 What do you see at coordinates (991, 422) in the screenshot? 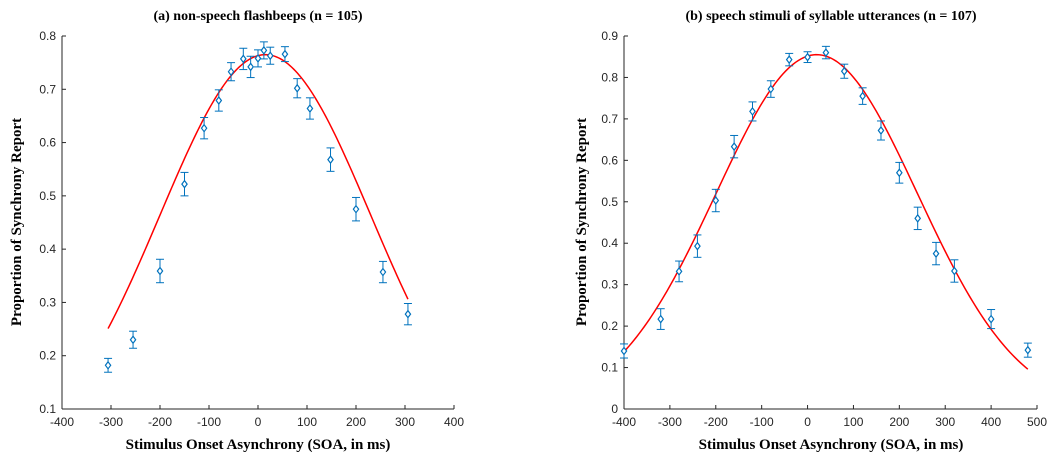
I see `panel-b-x-tick-label: 400` at bounding box center [991, 422].